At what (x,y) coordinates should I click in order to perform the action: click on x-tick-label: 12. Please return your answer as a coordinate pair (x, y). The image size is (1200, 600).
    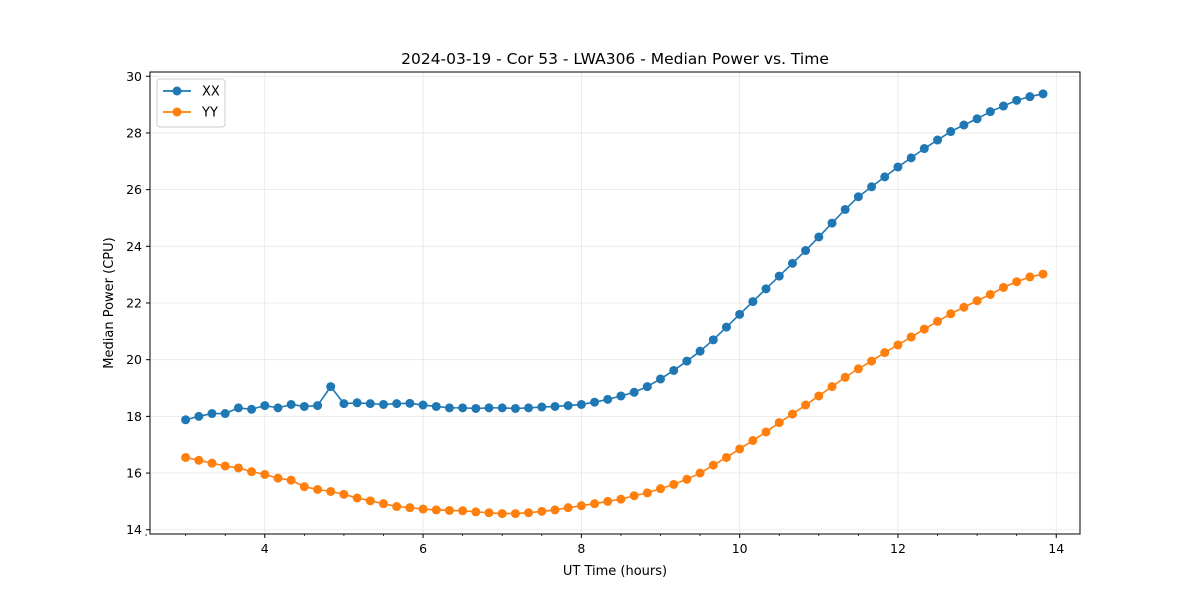
    Looking at the image, I should click on (898, 548).